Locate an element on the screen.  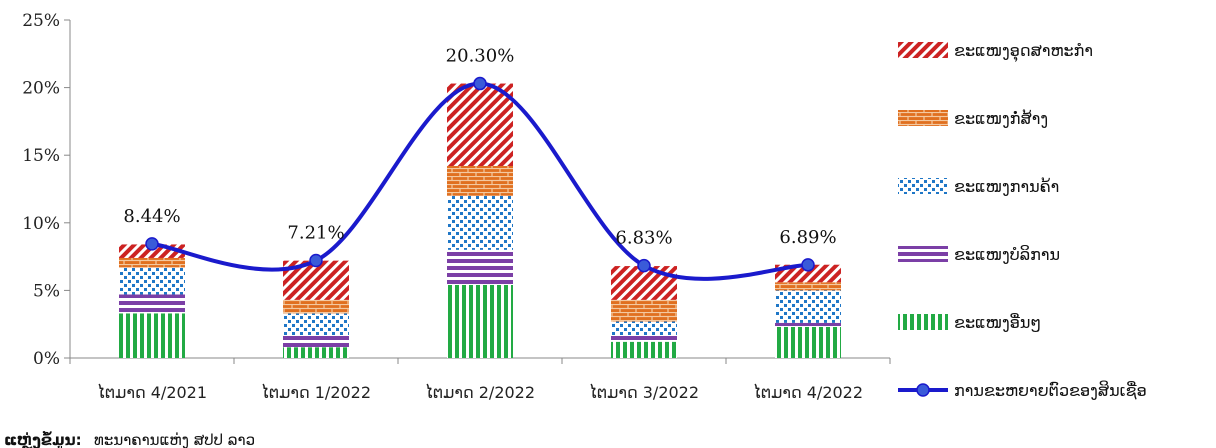
legend-label: ຂະແໜງການຄ້າ is located at coordinates (1006, 186).